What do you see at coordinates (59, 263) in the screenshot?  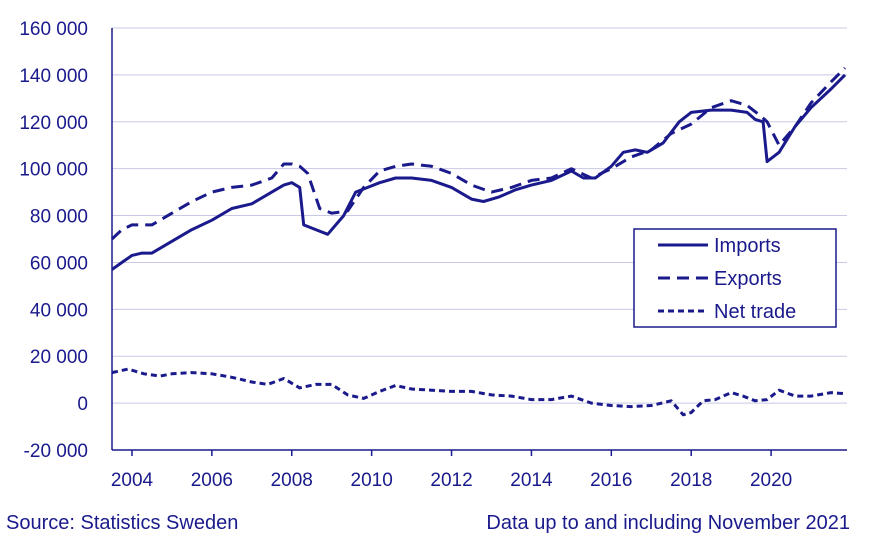 I see `y-tick-label: 60 000` at bounding box center [59, 263].